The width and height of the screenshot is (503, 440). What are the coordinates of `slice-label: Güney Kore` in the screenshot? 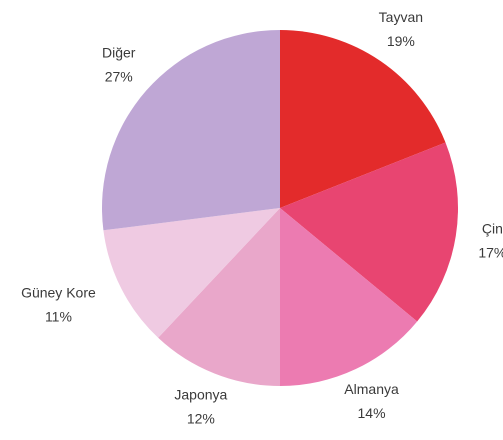 It's located at (58, 292).